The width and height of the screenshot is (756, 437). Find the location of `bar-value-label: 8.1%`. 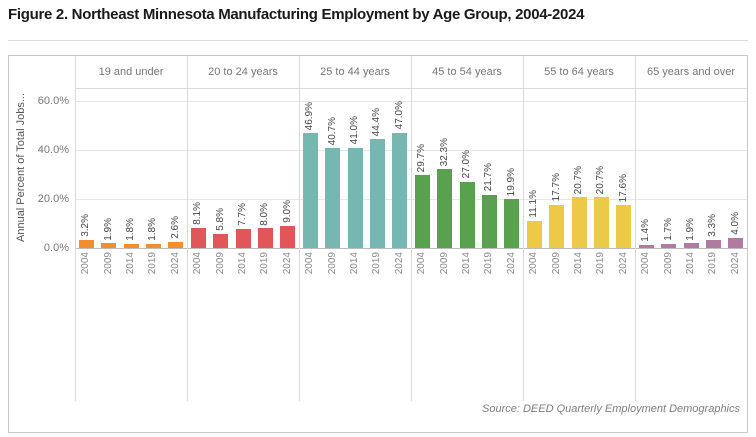

bar-value-label: 8.1% is located at coordinates (198, 214).